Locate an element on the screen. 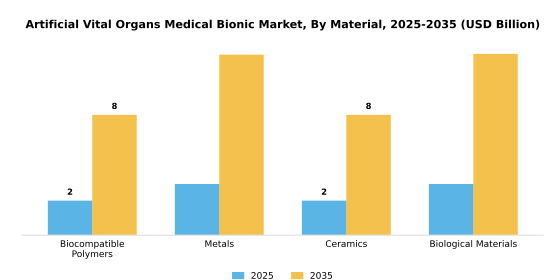  chart-title: Artificial Vital Organs Medical Bionic Market, By Material, 2025-2035 (USD Billion) is located at coordinates (283, 25).